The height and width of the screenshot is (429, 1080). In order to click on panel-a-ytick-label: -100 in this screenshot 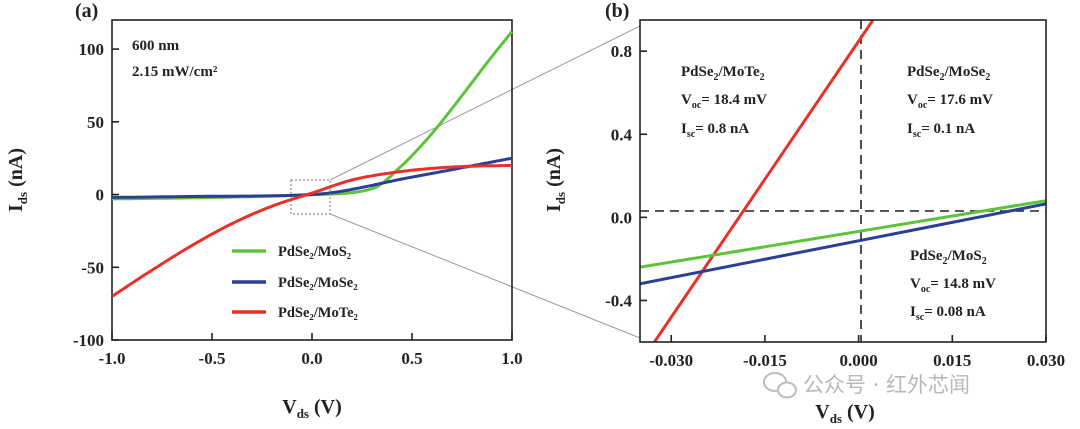, I will do `click(88, 340)`.